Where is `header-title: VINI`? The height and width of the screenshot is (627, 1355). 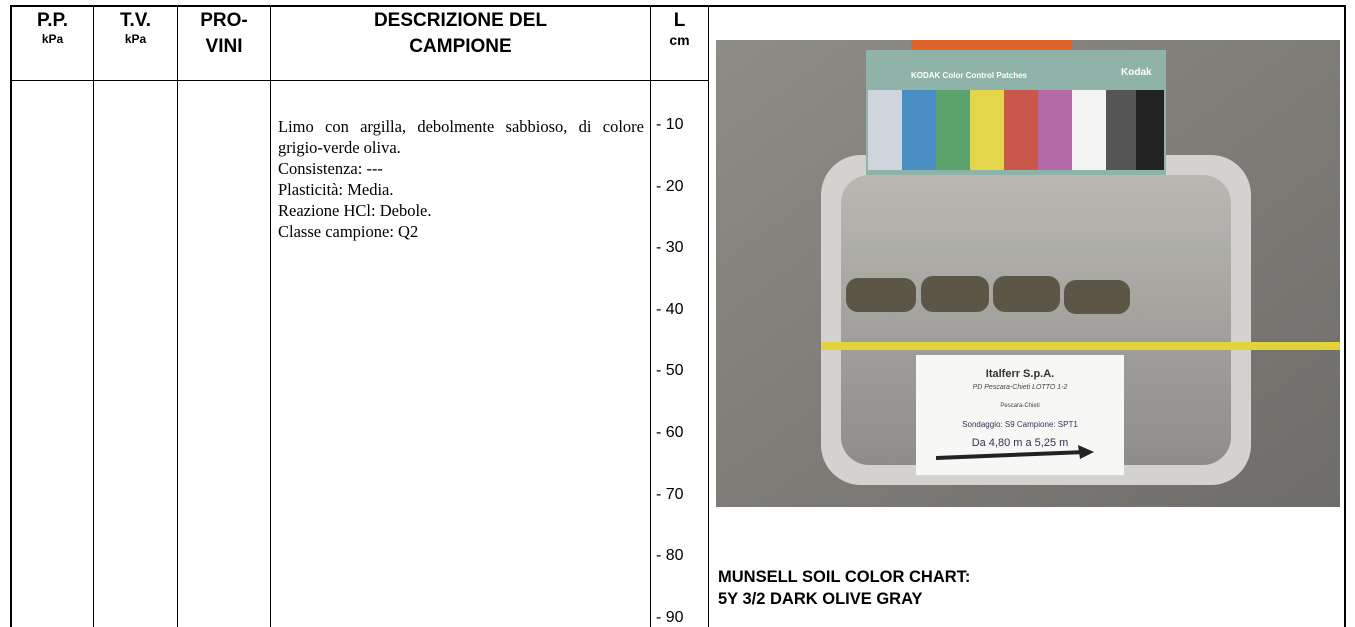 header-title: VINI is located at coordinates (224, 46).